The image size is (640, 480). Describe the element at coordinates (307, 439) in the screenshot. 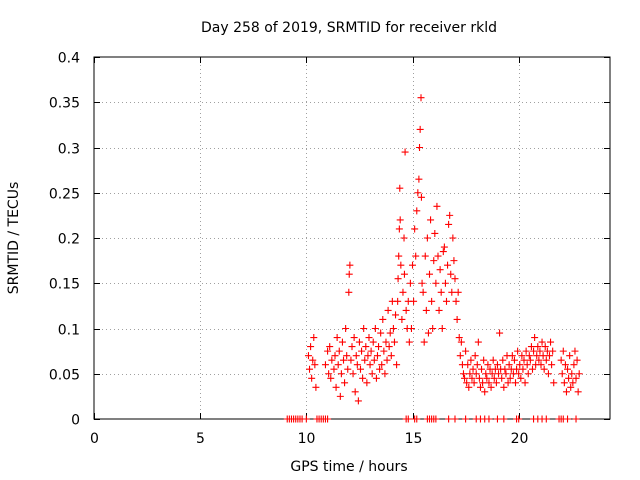

I see `x-tick-label: 10` at that location.